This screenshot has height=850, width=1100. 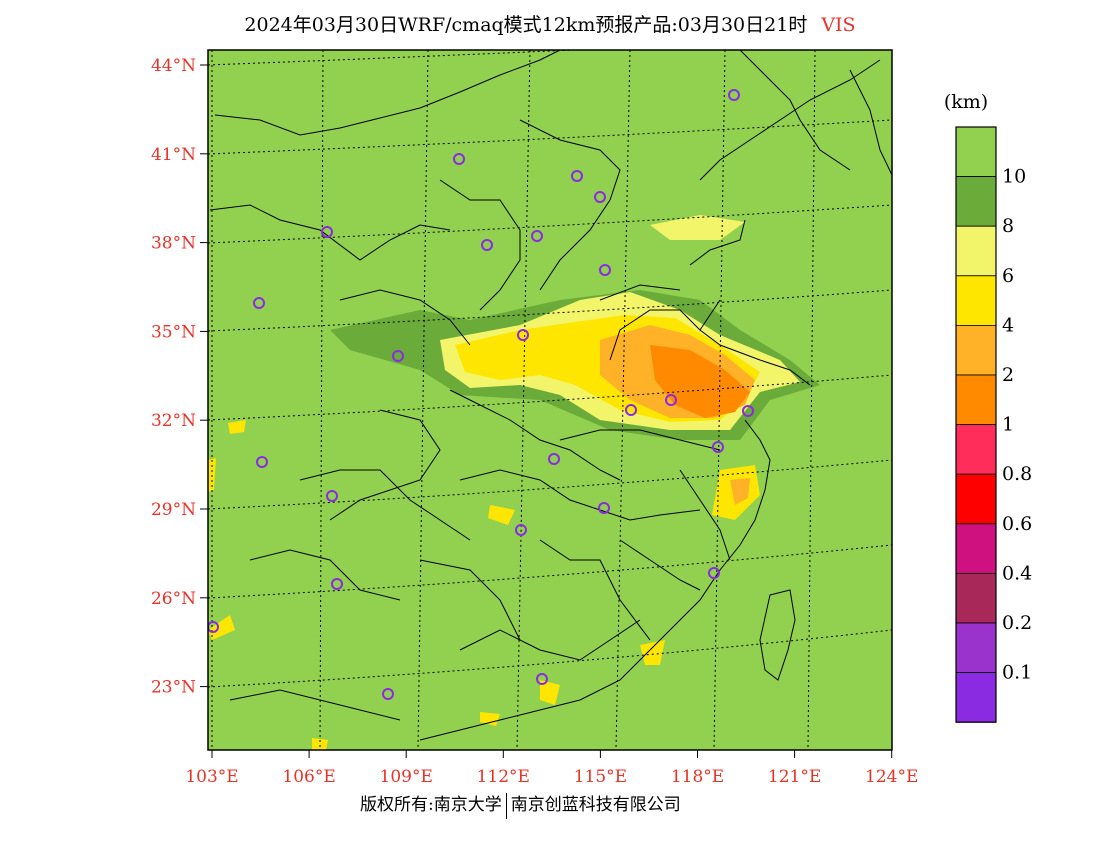 I want to click on color-legend: (km) 10 8 6 4 2 1 0.8 0.6 0.4 0.2 0.1, so click(x=988, y=407).